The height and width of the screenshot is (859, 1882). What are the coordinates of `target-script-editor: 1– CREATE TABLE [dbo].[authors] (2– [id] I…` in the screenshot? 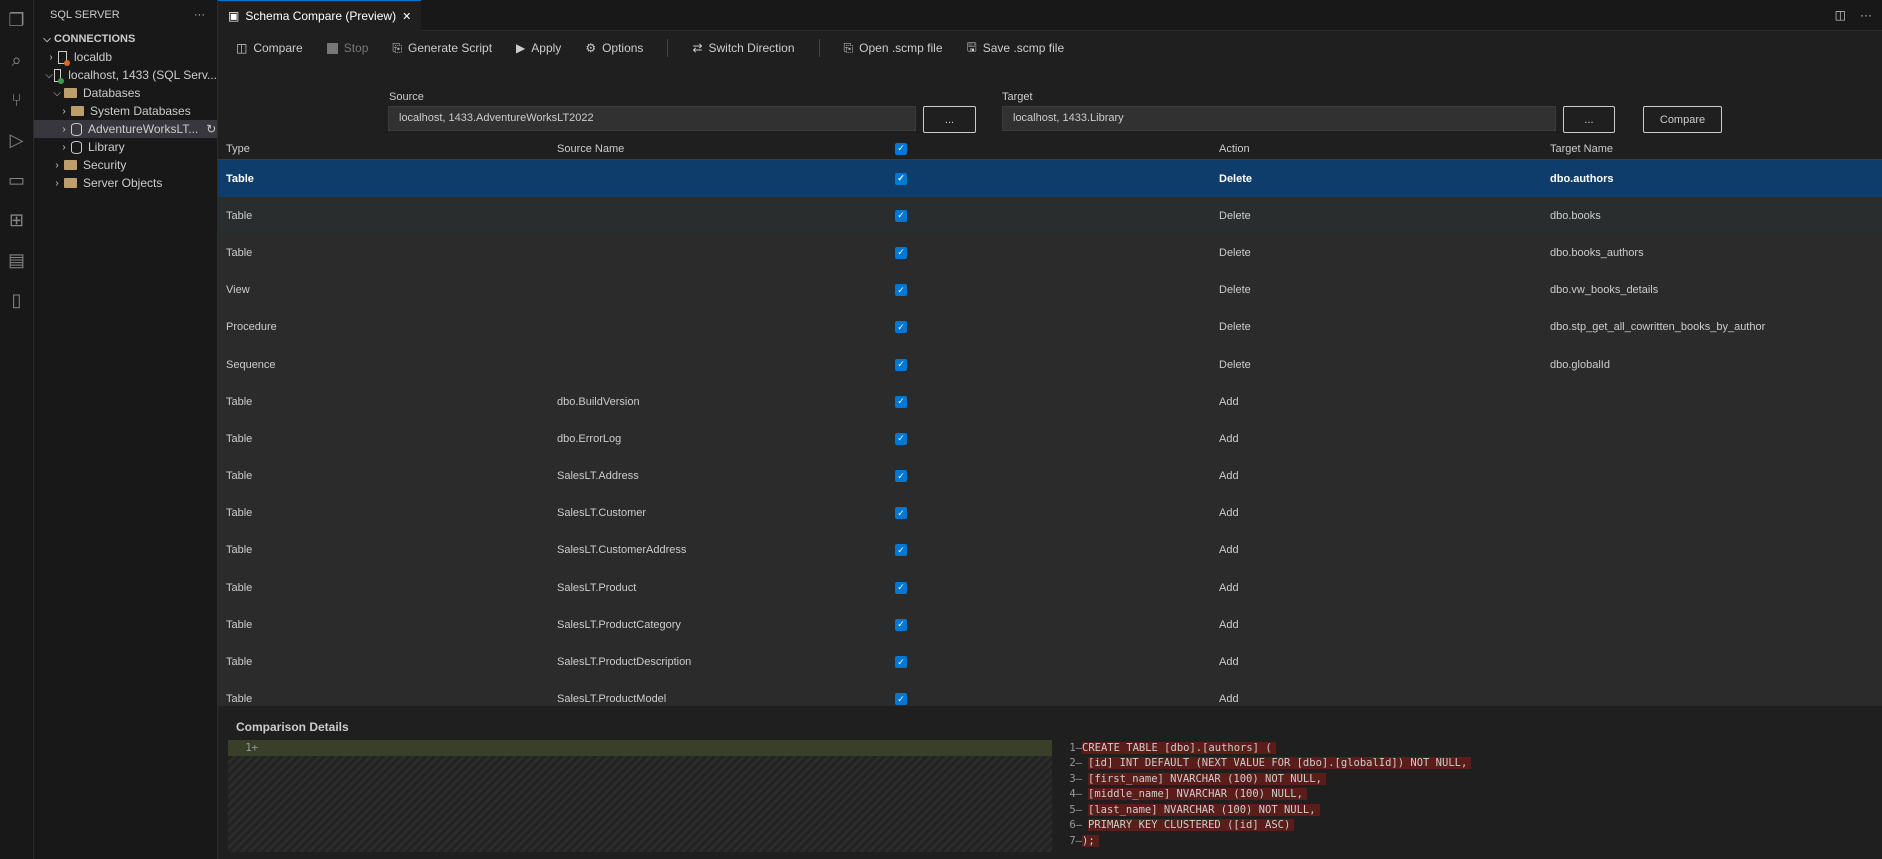 It's located at (1467, 796).